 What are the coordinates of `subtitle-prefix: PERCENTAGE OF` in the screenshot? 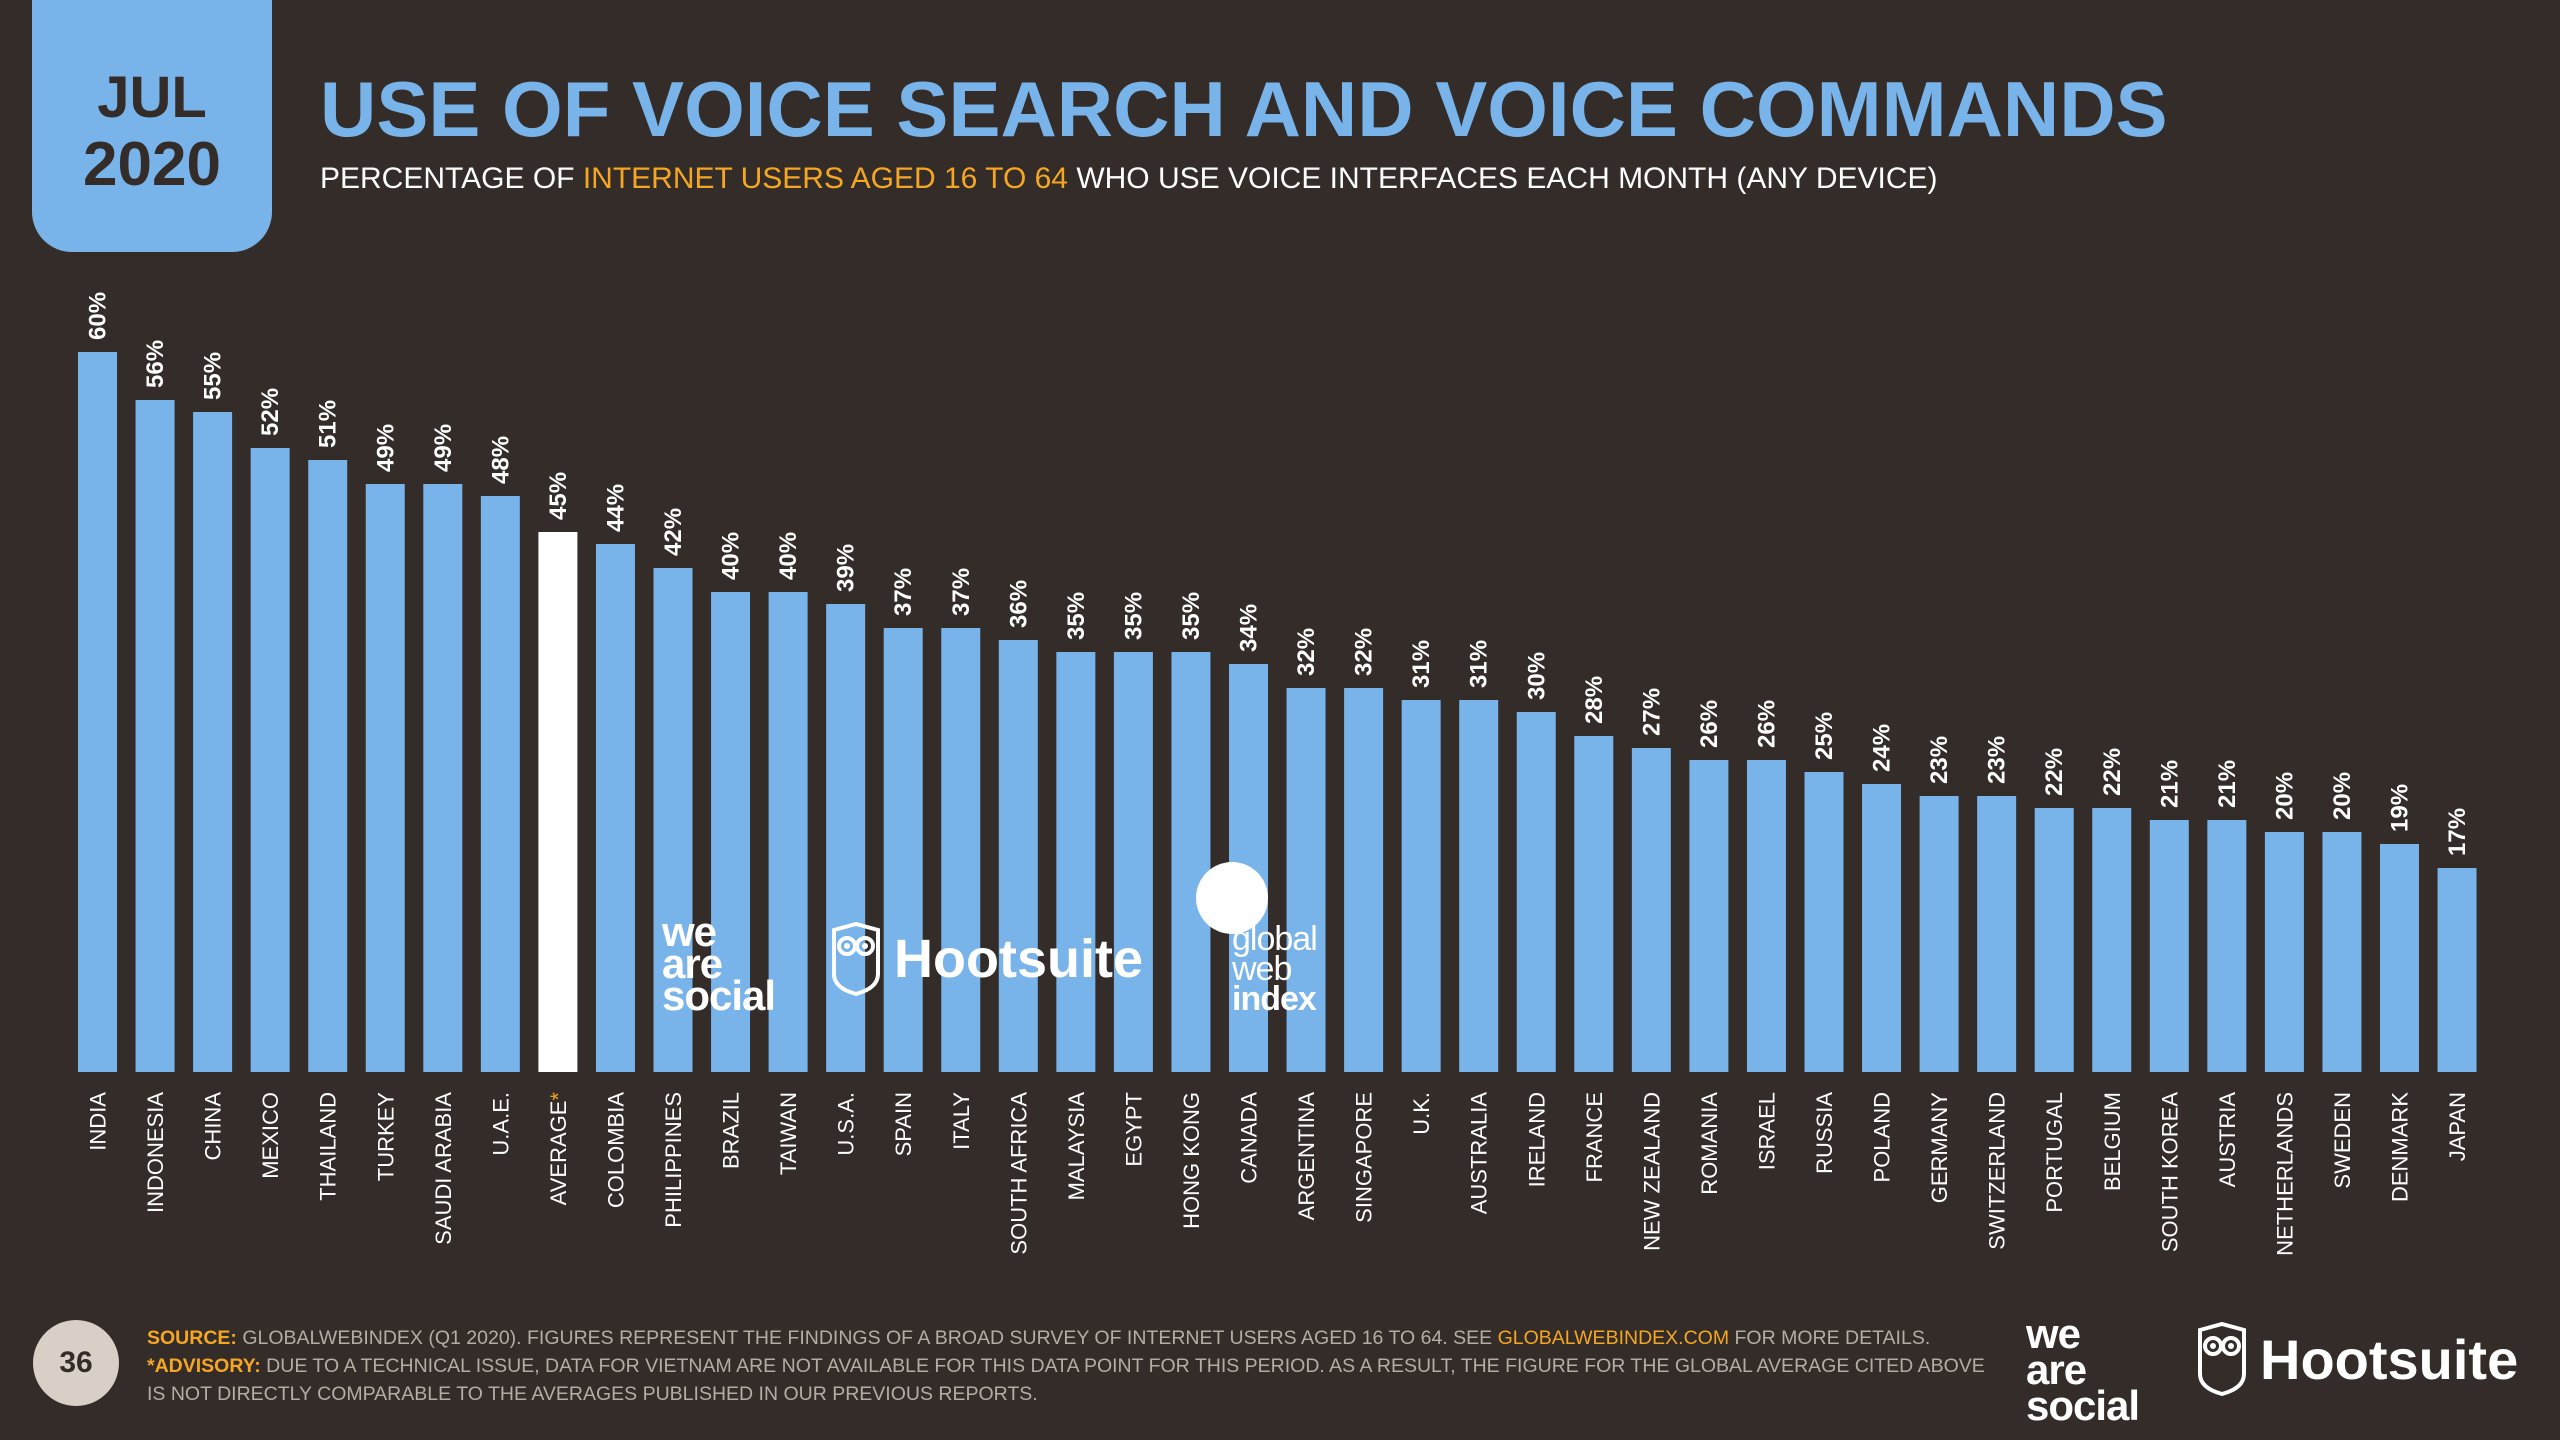 It's located at (451, 178).